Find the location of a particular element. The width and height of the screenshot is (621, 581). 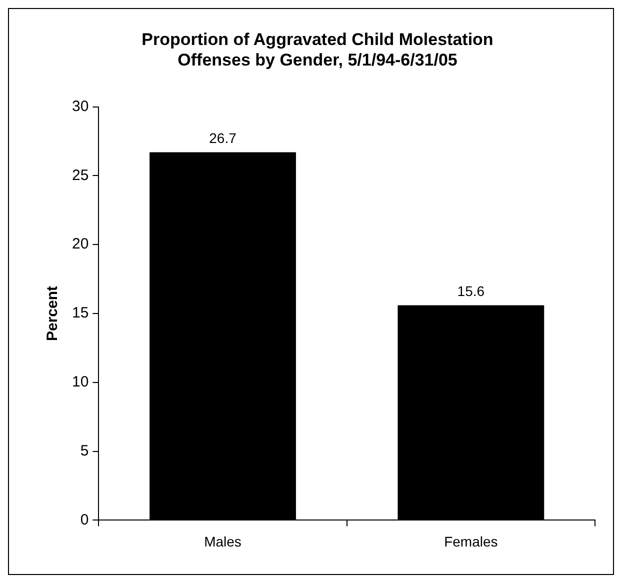

y-tick-label: 20 is located at coordinates (80, 244).